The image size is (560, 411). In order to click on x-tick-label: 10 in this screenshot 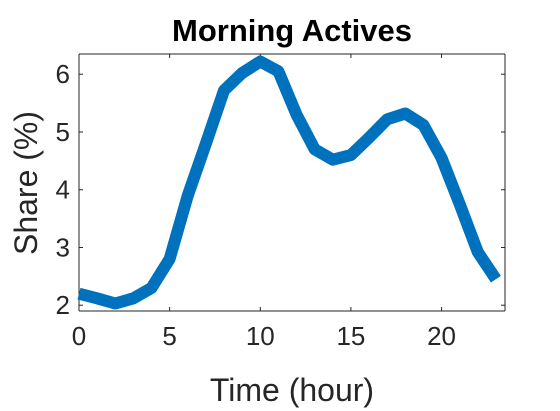, I will do `click(260, 336)`.